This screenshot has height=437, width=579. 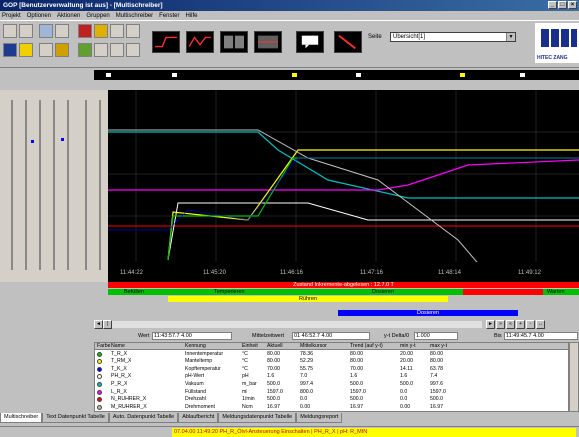 I want to click on time-label: 11:49:12, so click(x=530, y=273).